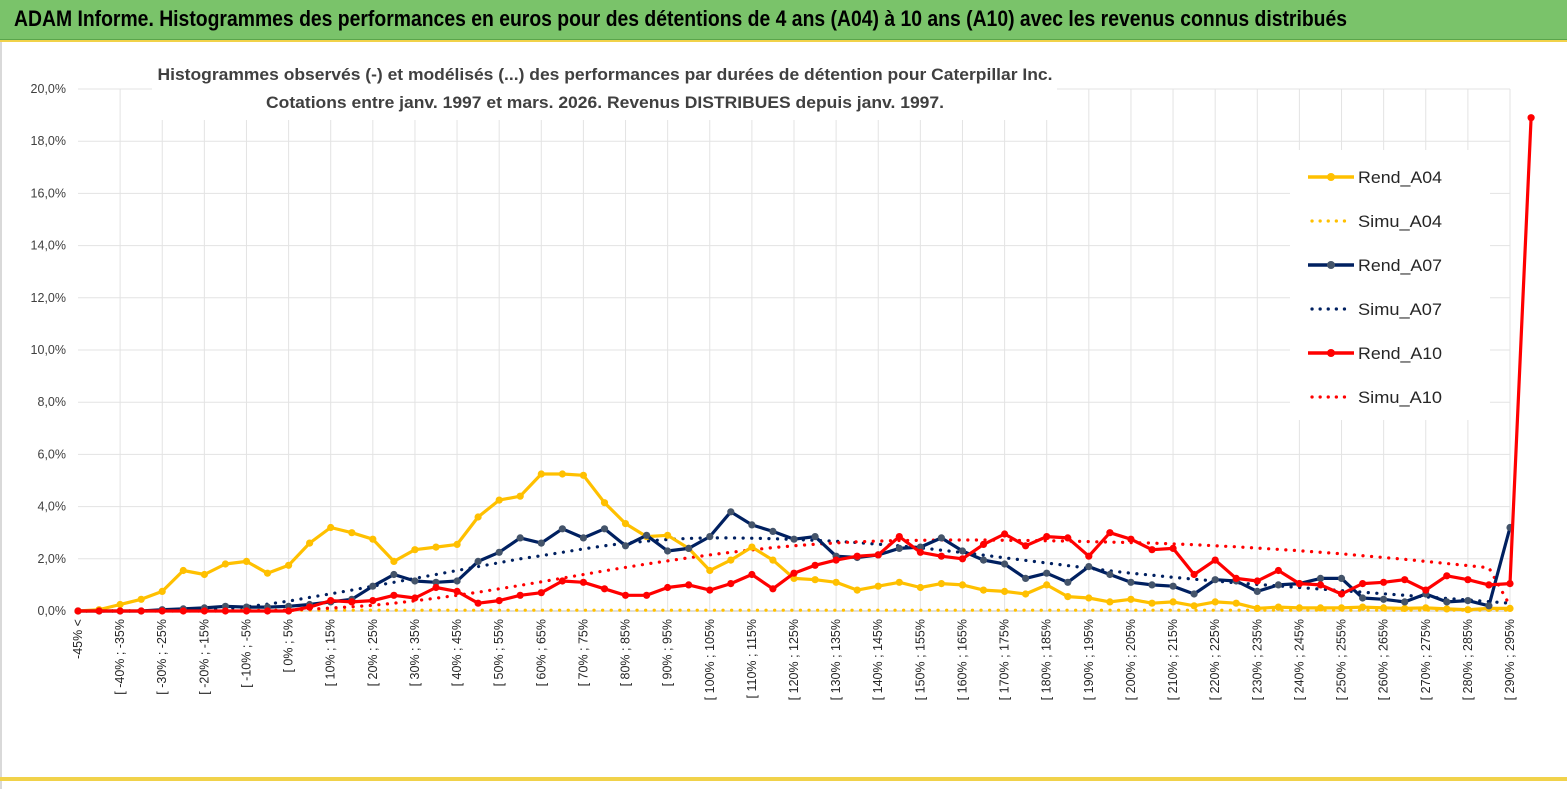 Image resolution: width=1567 pixels, height=789 pixels. I want to click on legend-label-simu_a10: Simu_A10, so click(1400, 397).